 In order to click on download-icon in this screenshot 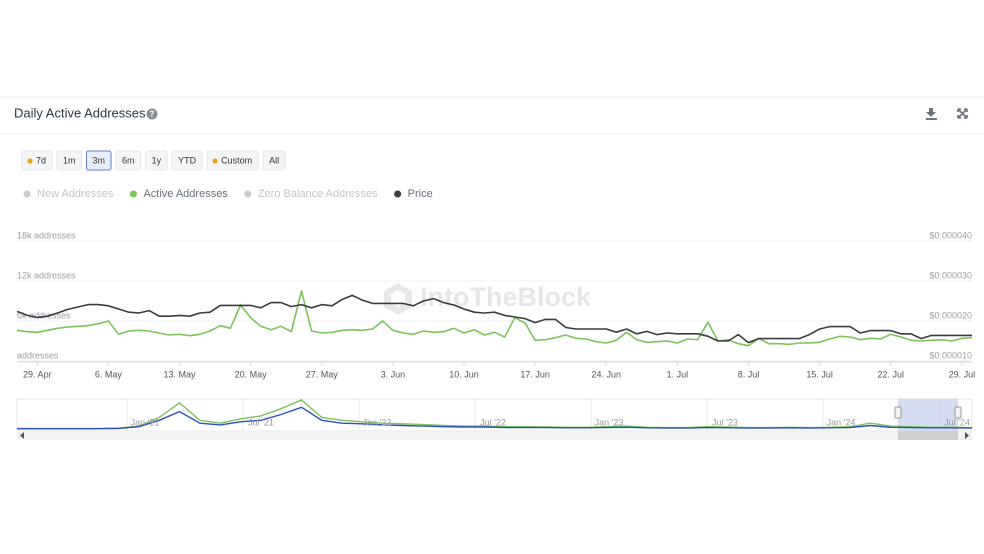, I will do `click(931, 114)`.